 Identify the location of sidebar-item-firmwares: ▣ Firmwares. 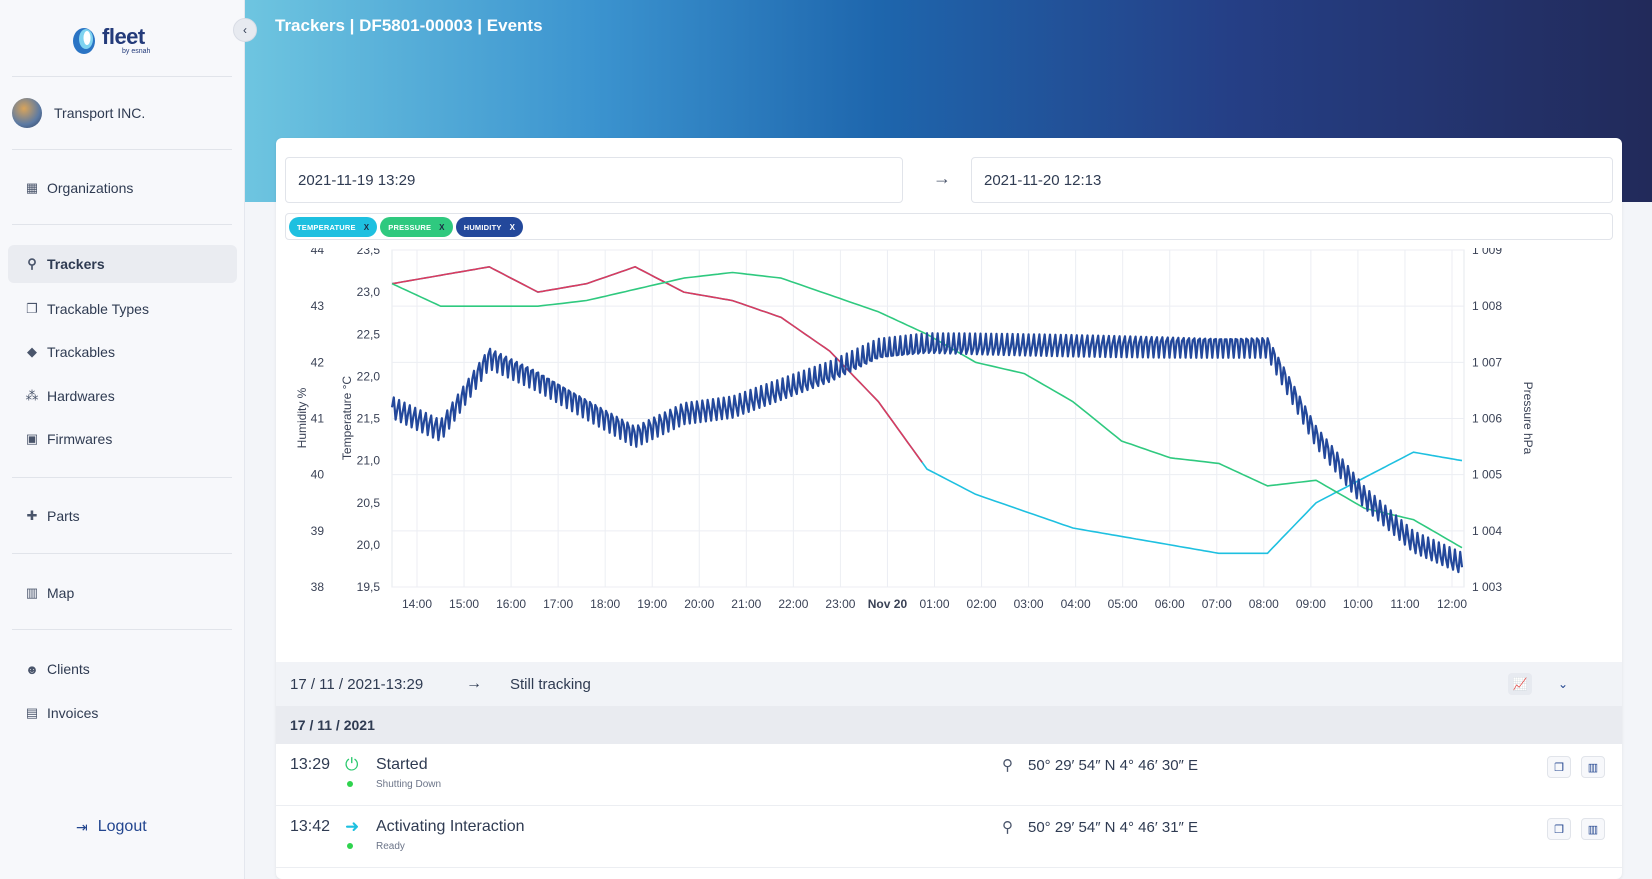
(122, 439).